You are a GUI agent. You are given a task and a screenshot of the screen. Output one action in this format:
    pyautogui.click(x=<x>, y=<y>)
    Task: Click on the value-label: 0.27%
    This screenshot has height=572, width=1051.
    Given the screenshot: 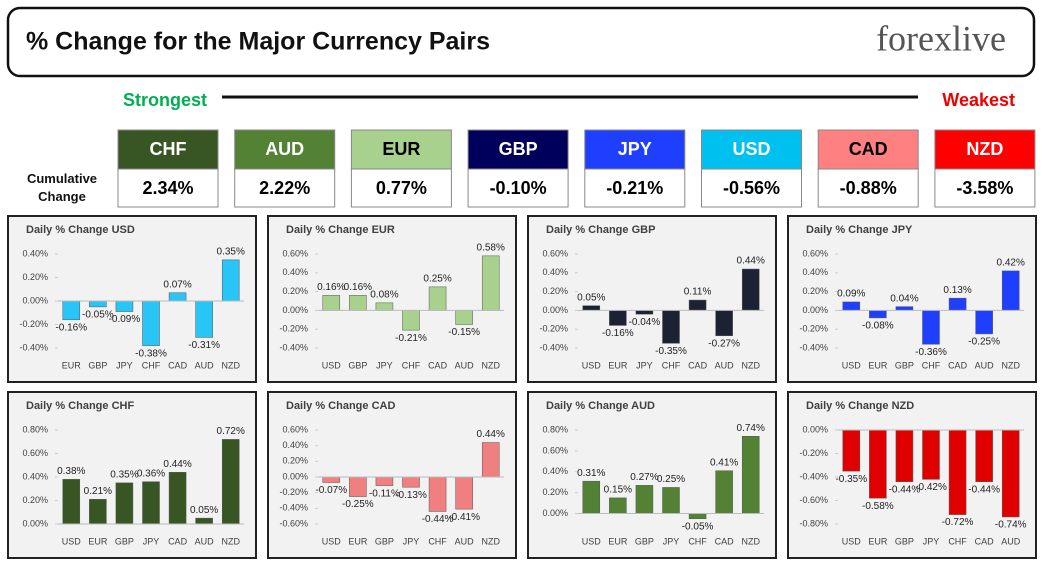 What is the action you would take?
    pyautogui.click(x=644, y=477)
    